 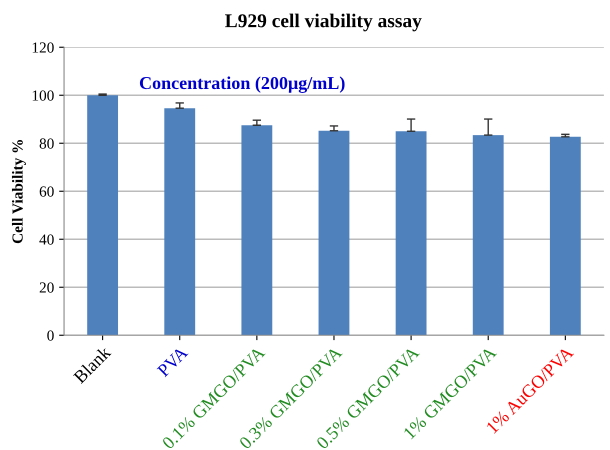 What do you see at coordinates (172, 361) in the screenshot?
I see `x-tick-label: PVA` at bounding box center [172, 361].